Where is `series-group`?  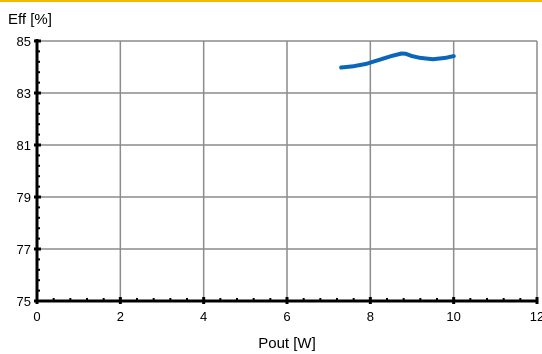 series-group is located at coordinates (397, 60).